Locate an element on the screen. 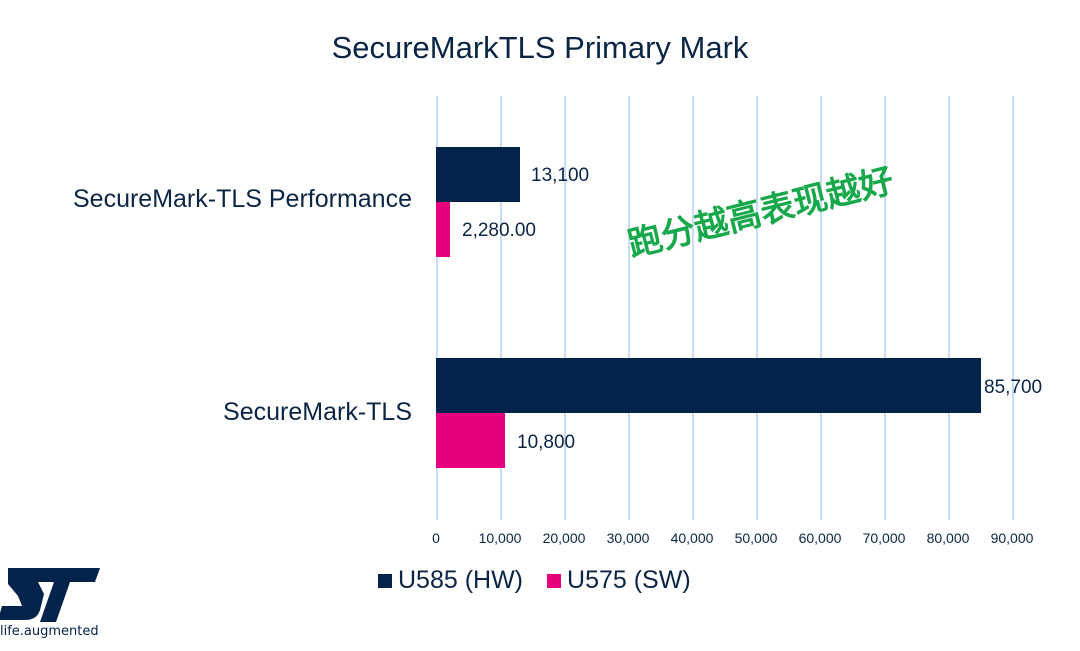 Image resolution: width=1080 pixels, height=651 pixels. category-label: SecureMark-TLS is located at coordinates (317, 412).